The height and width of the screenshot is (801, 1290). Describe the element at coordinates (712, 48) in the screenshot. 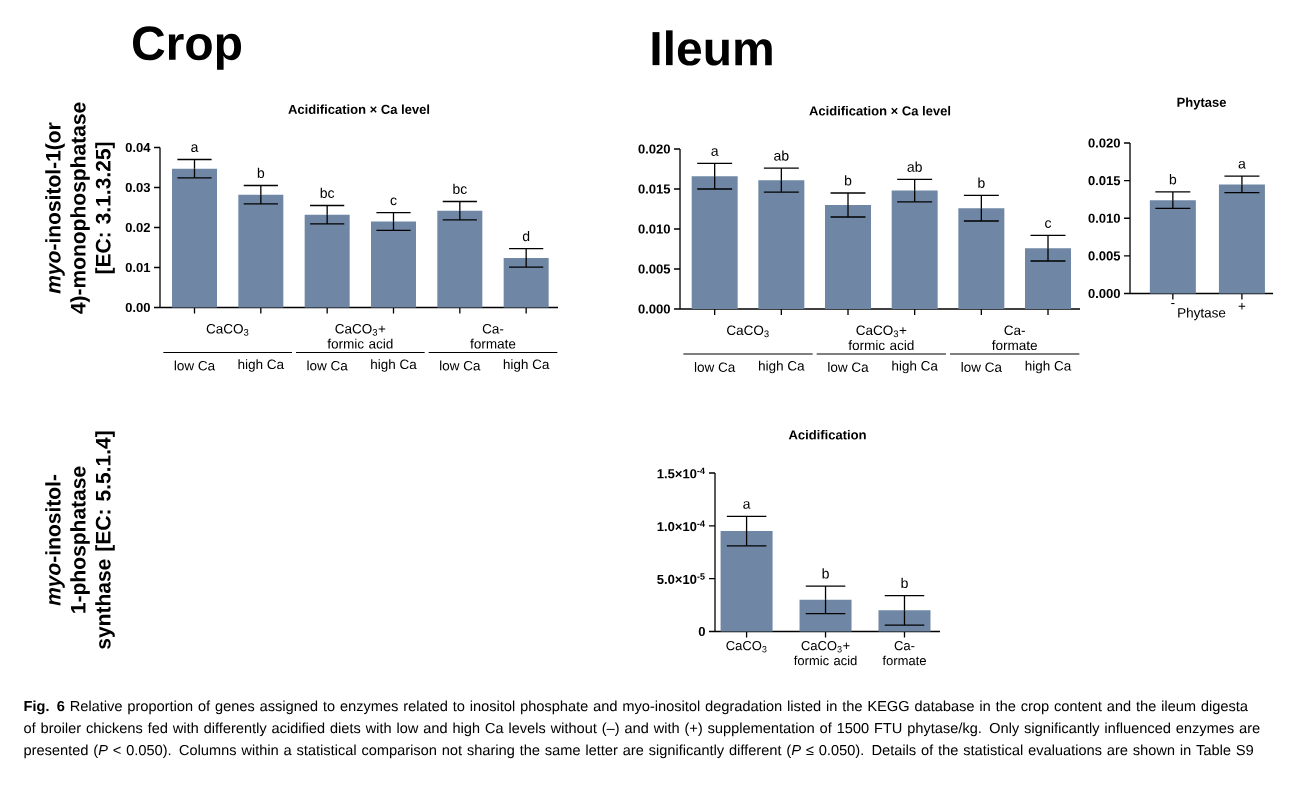

I see `text: Ileum` at that location.